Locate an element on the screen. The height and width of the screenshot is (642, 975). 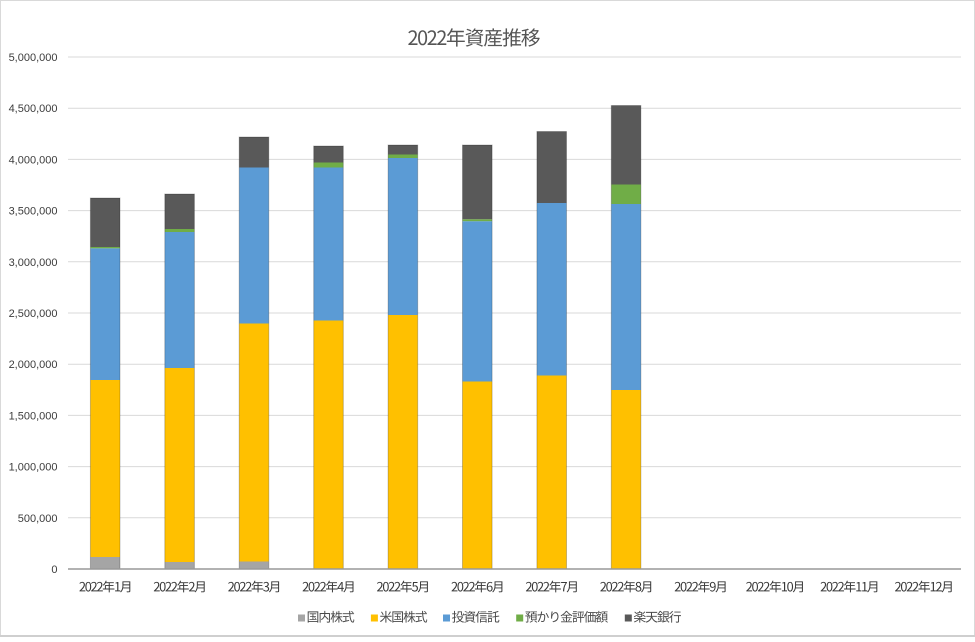
svg-text: 4,000,000 is located at coordinates (33, 160).